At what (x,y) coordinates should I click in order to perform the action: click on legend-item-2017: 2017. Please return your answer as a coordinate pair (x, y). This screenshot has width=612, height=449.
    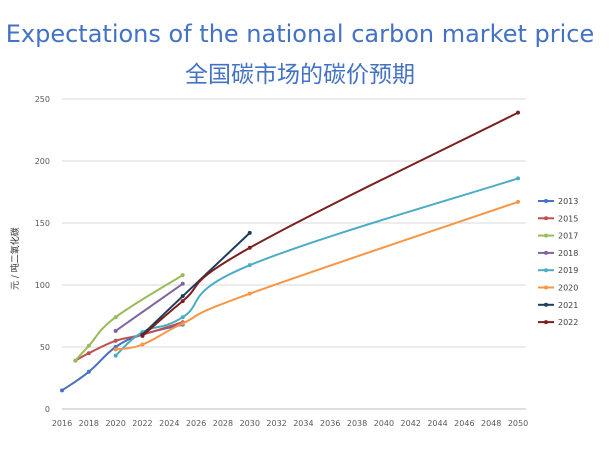
    Looking at the image, I should click on (558, 236).